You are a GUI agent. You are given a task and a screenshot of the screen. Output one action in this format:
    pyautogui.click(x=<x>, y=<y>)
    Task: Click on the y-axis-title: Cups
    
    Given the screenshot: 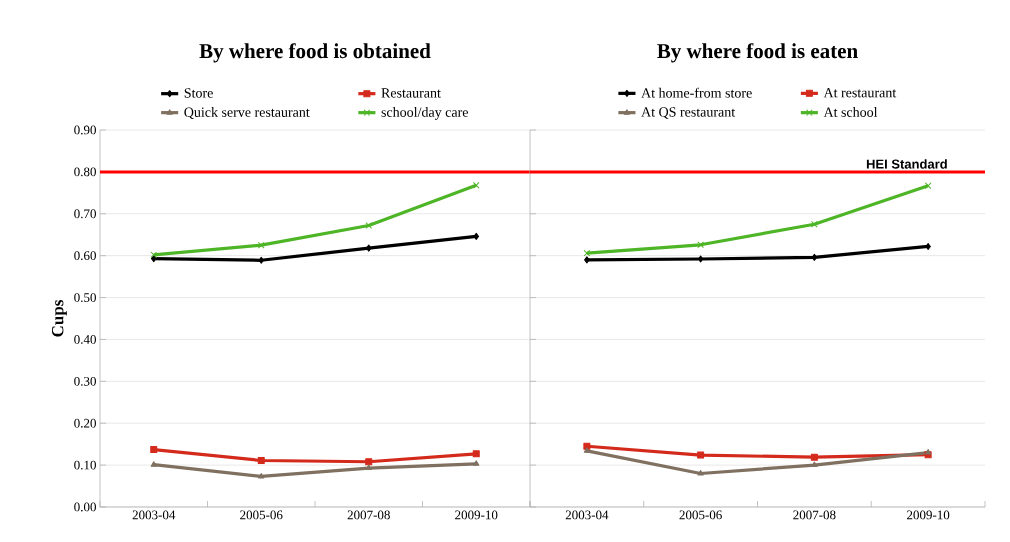 What is the action you would take?
    pyautogui.click(x=59, y=318)
    